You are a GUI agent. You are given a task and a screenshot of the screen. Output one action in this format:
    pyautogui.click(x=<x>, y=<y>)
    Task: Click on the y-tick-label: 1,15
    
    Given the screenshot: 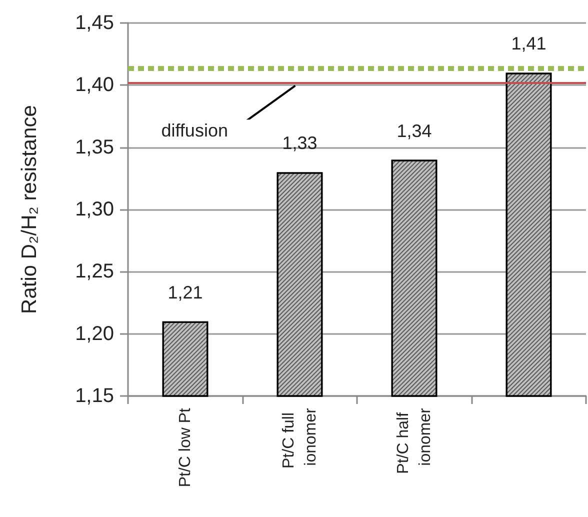 What is the action you would take?
    pyautogui.click(x=94, y=396)
    